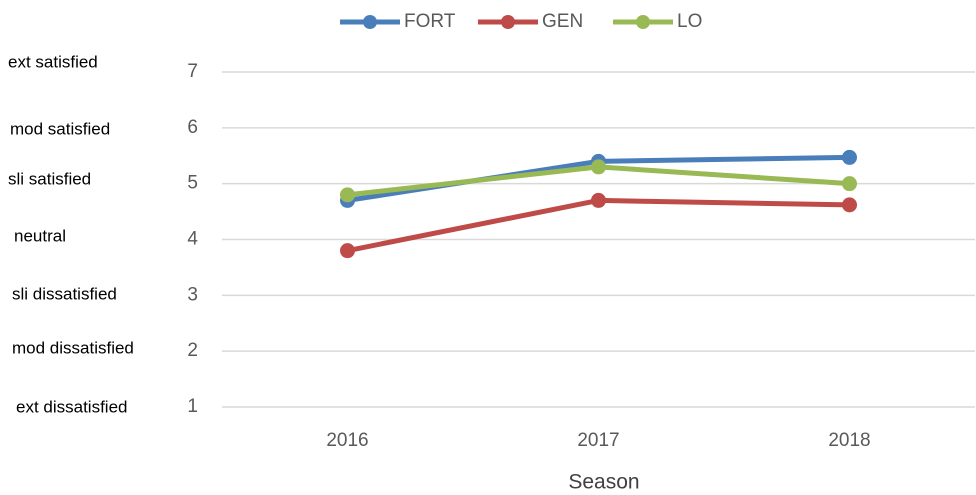 The width and height of the screenshot is (976, 495). I want to click on y-tick-label: 1, so click(192, 406).